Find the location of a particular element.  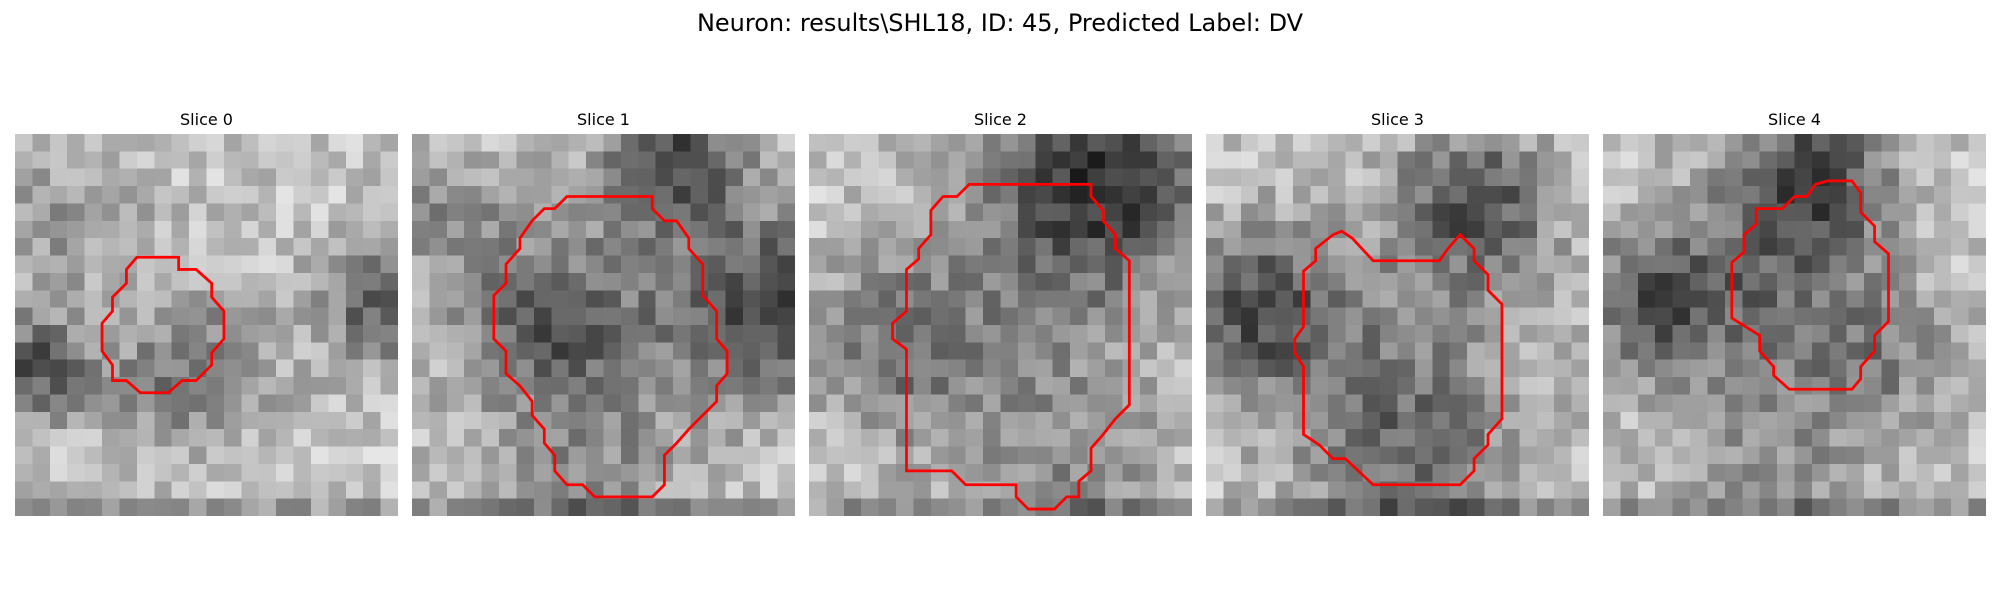

slice-title-3: Slice 3 is located at coordinates (1397, 119).